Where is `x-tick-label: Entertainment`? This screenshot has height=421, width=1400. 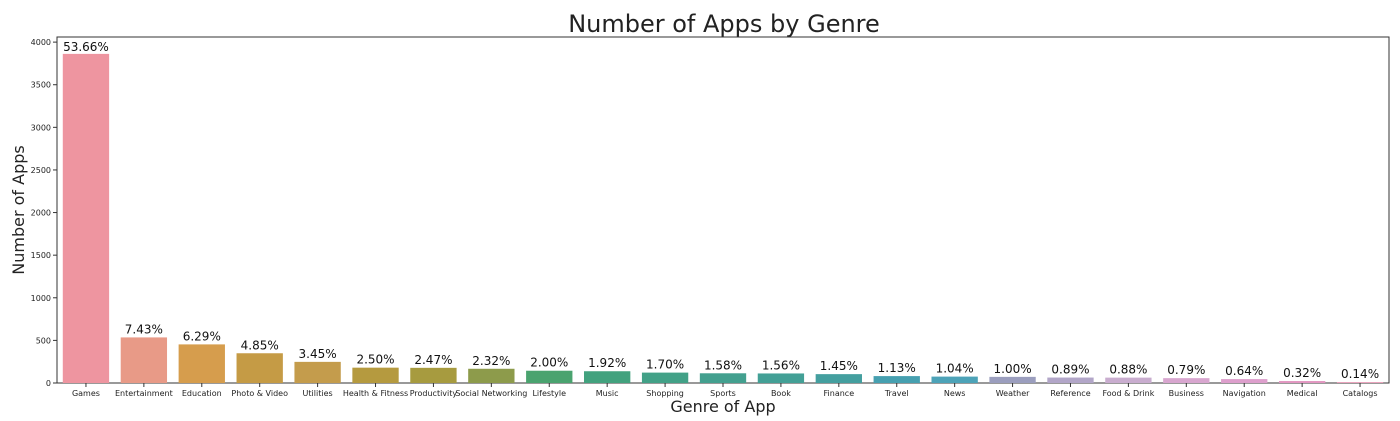 x-tick-label: Entertainment is located at coordinates (144, 393).